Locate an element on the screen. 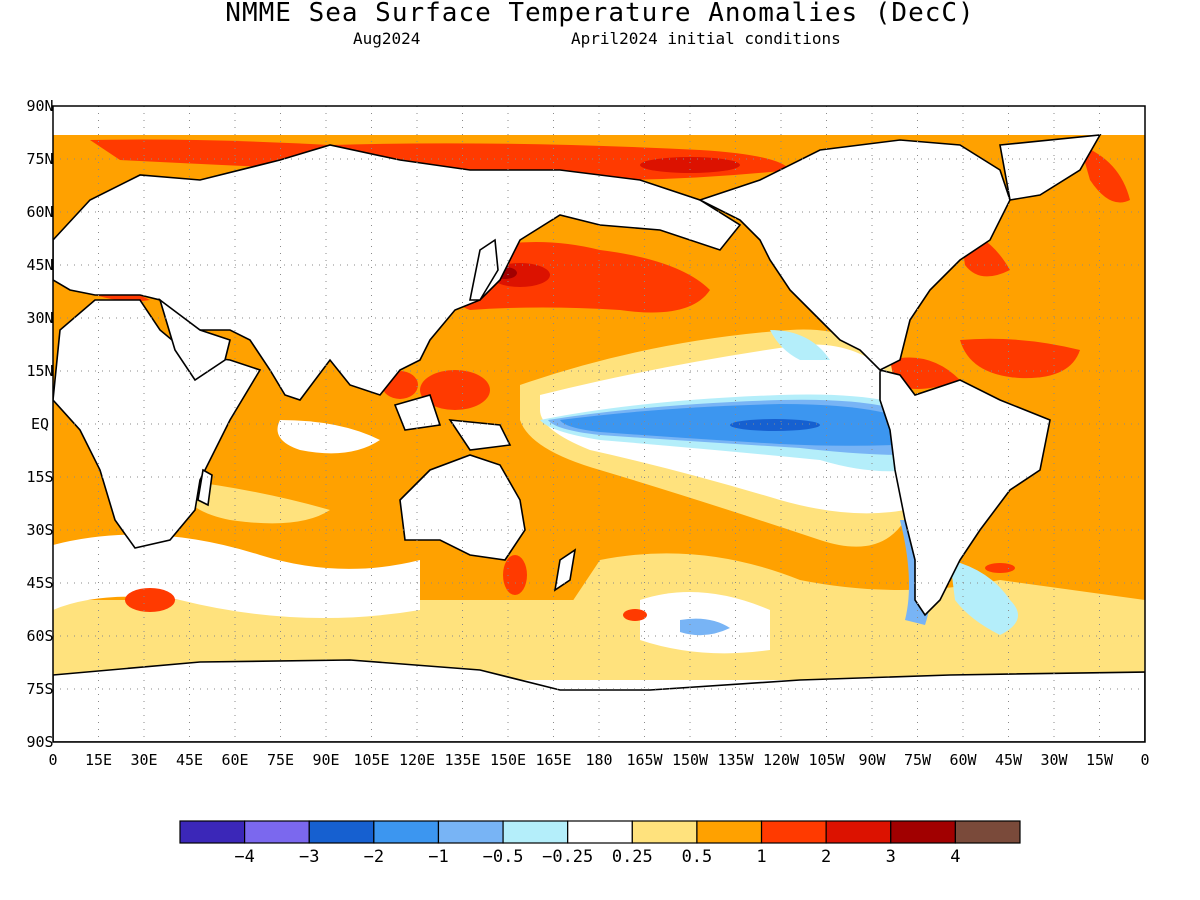  longitude-label: 30W is located at coordinates (1054, 760).